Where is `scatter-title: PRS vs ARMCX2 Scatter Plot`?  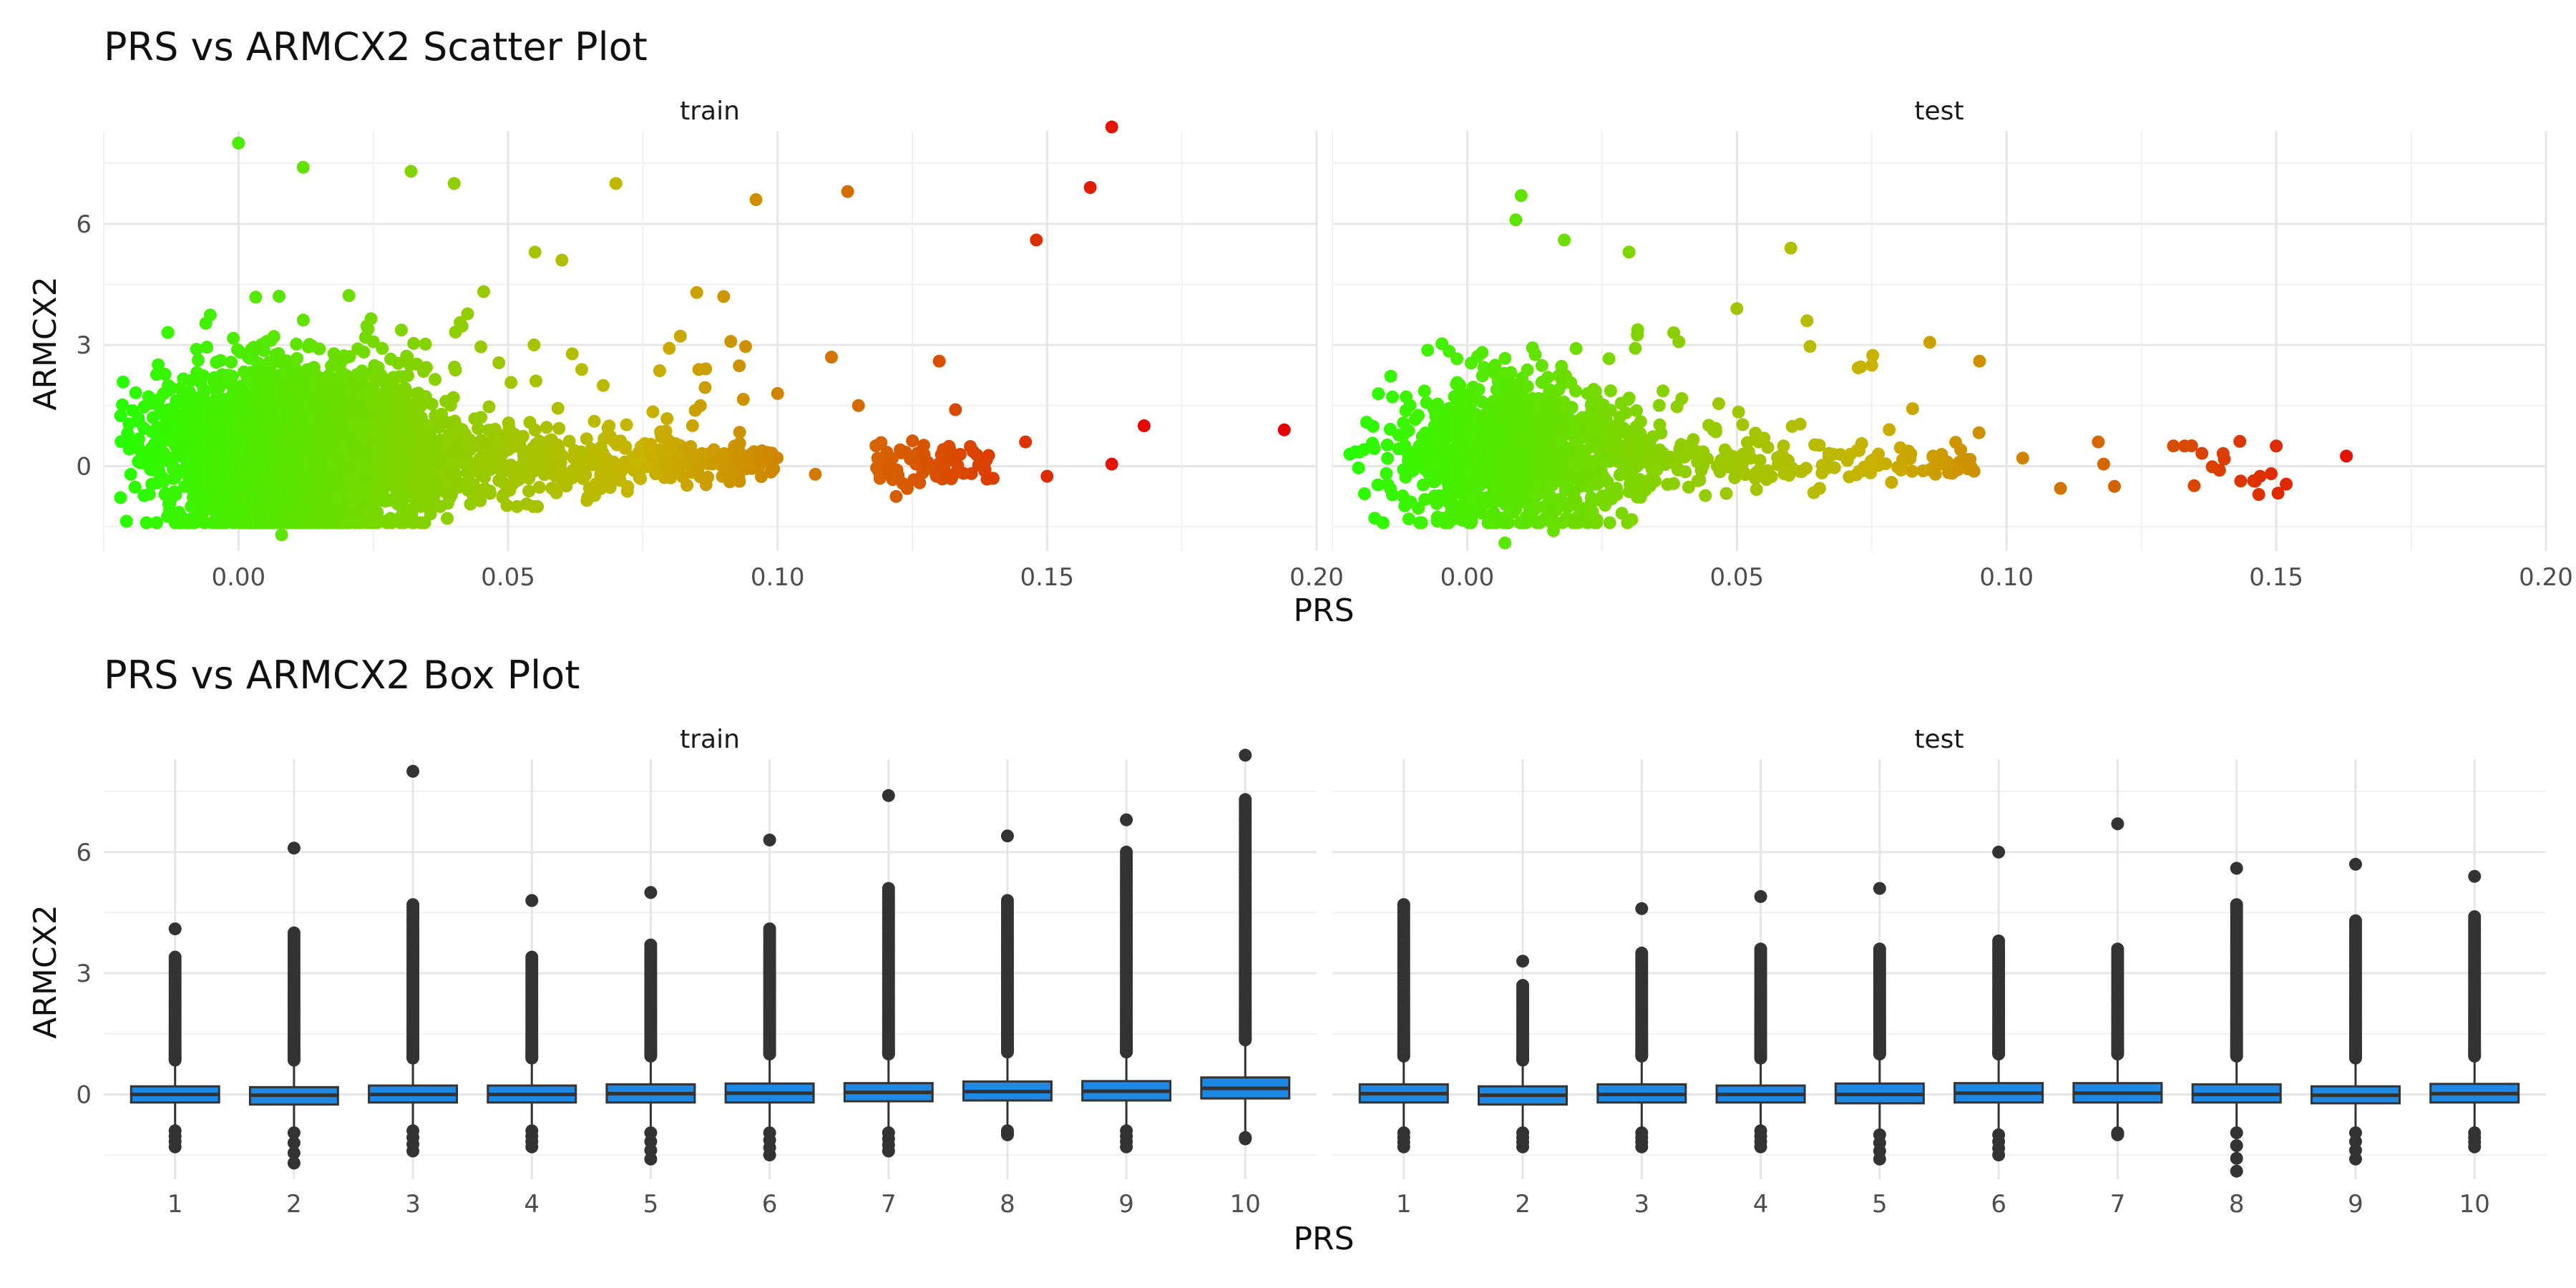
scatter-title: PRS vs ARMCX2 Scatter Plot is located at coordinates (376, 46).